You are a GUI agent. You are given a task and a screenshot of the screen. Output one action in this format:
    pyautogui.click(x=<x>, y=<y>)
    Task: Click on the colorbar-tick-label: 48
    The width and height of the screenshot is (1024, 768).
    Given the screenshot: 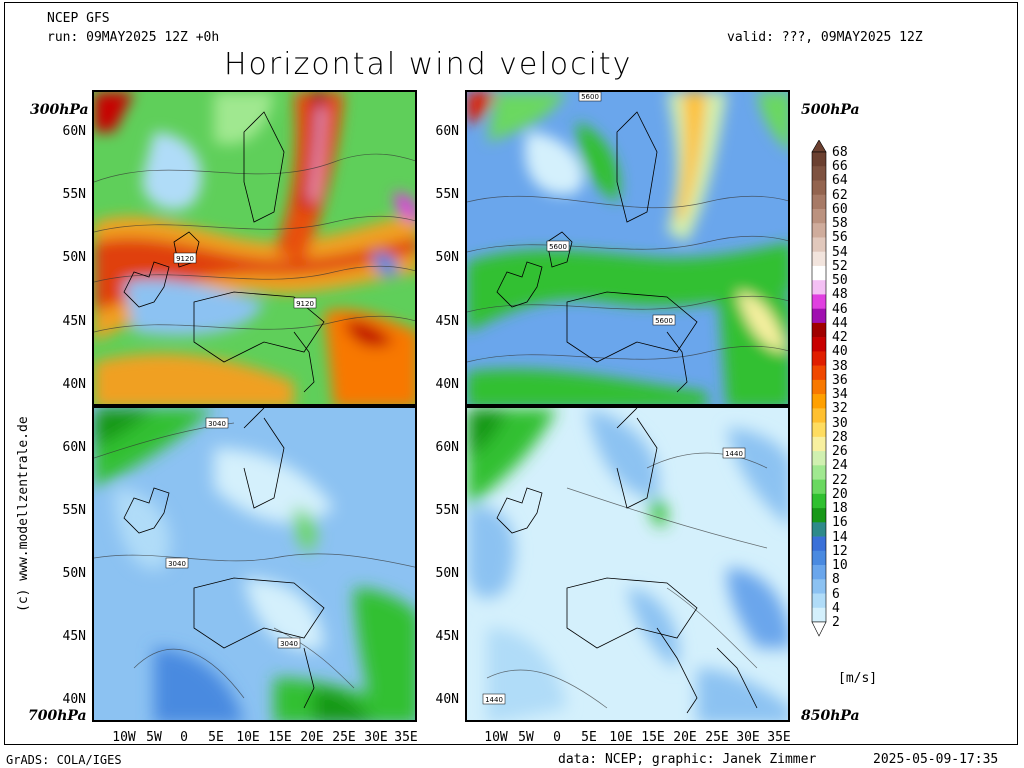 What is the action you would take?
    pyautogui.click(x=840, y=295)
    